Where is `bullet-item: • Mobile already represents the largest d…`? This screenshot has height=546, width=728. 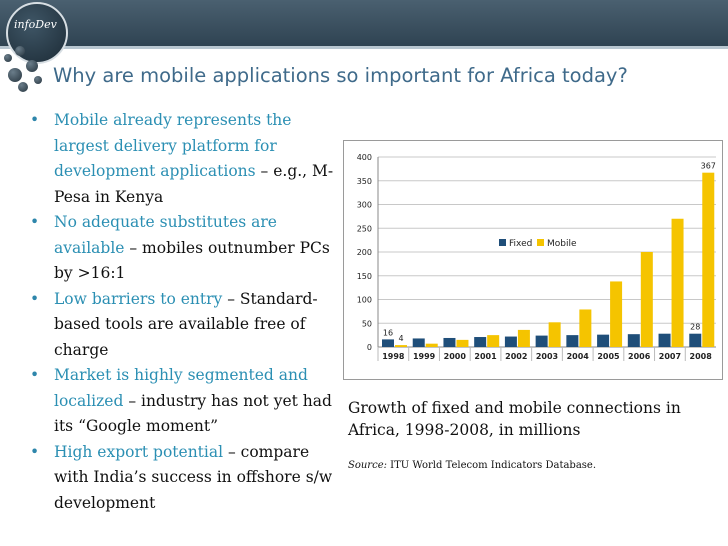 bullet-item: • Mobile already represents the largest d… is located at coordinates (182, 158).